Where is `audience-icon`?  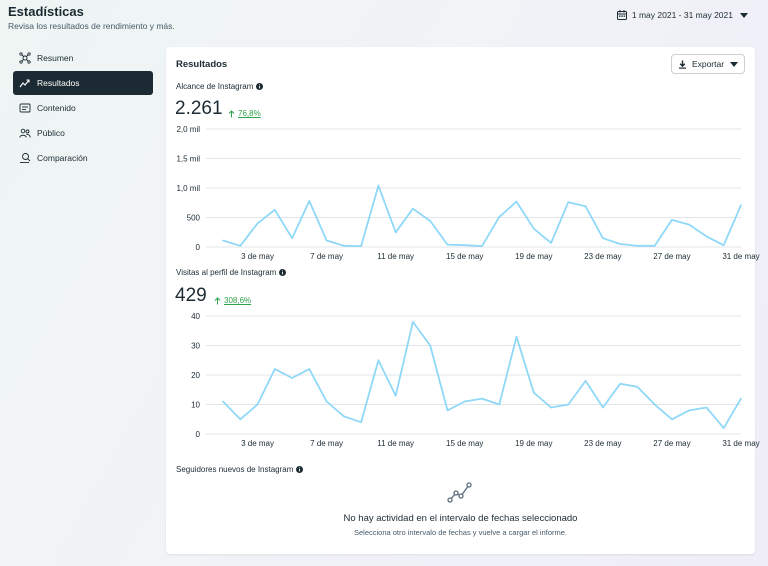
audience-icon is located at coordinates (25, 133).